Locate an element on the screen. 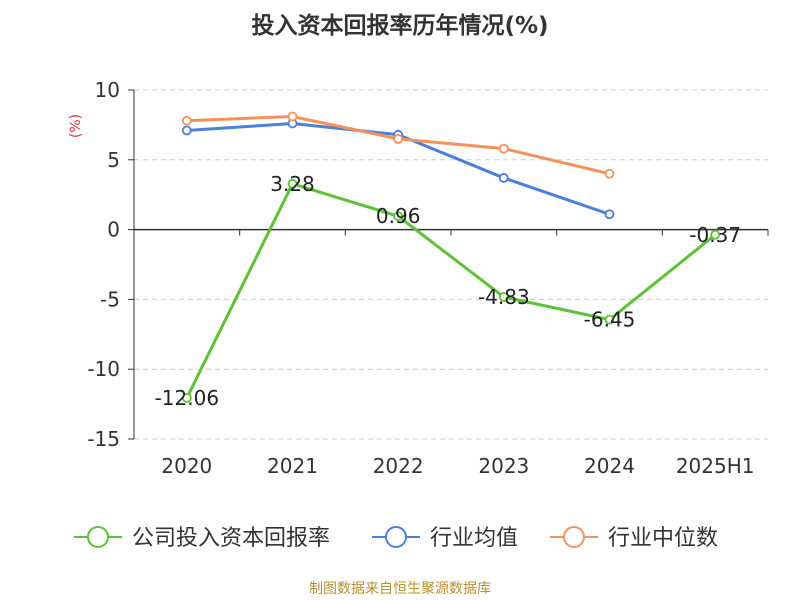 Image resolution: width=800 pixels, height=600 pixels. legend-label: 行业均值 is located at coordinates (474, 538).